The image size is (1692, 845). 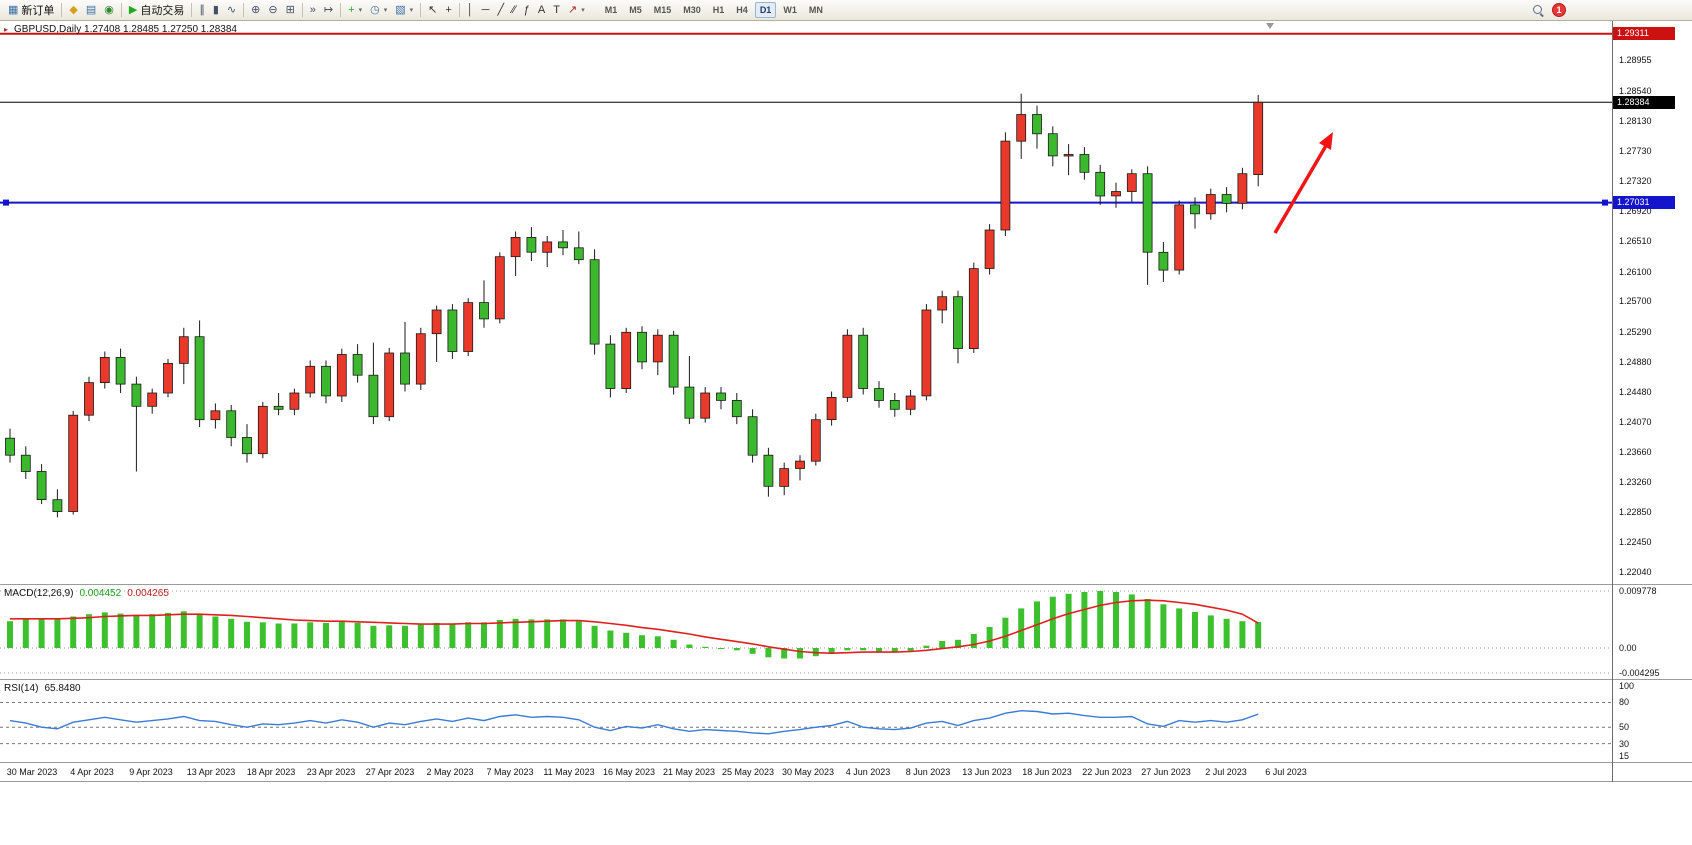 I want to click on periods-icon: ◷, so click(x=375, y=9).